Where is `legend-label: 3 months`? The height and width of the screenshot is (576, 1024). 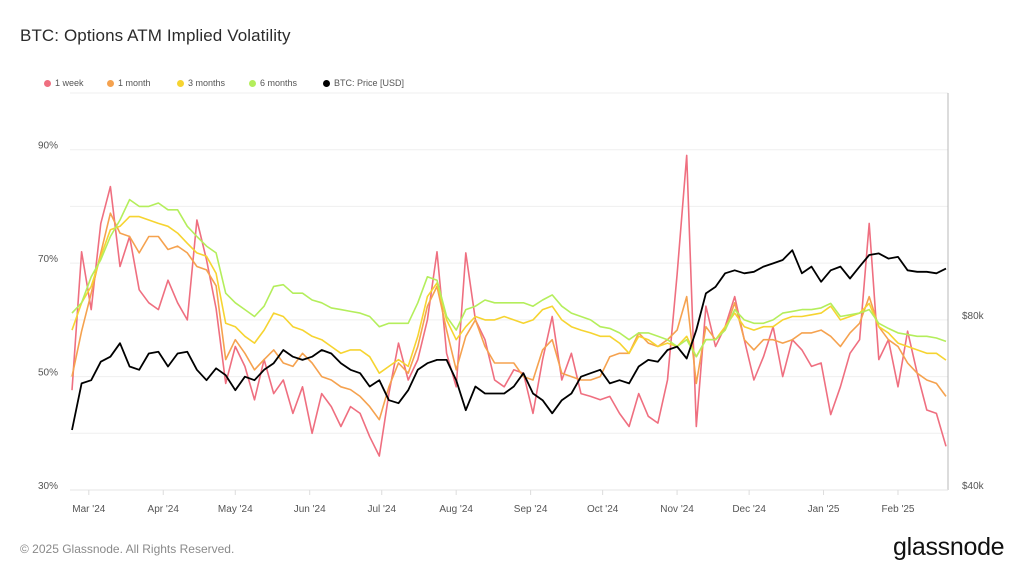 legend-label: 3 months is located at coordinates (207, 83).